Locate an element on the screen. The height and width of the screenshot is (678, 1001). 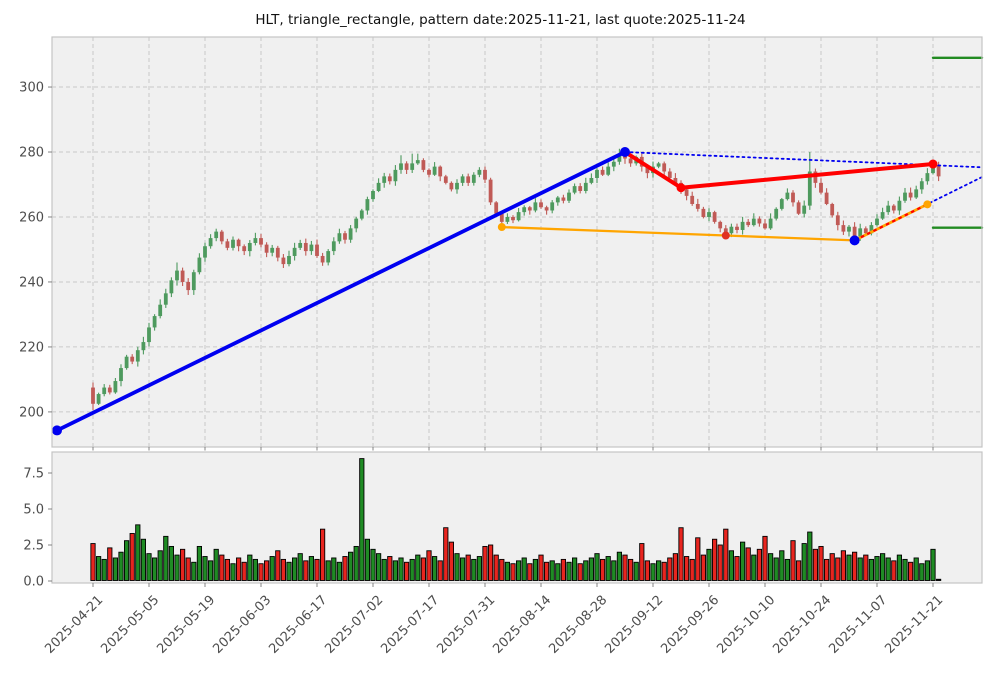
svg-text: 300 is located at coordinates (31, 88).